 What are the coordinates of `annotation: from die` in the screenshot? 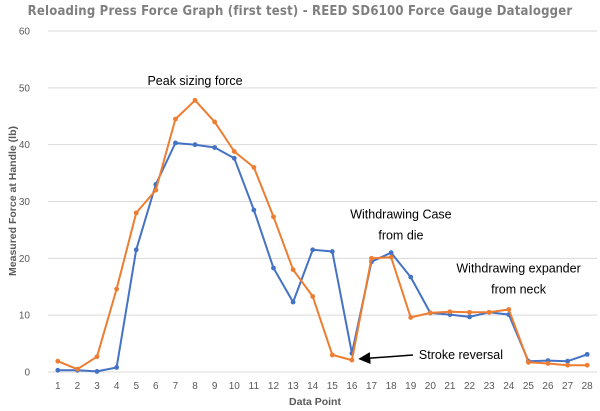 It's located at (400, 236).